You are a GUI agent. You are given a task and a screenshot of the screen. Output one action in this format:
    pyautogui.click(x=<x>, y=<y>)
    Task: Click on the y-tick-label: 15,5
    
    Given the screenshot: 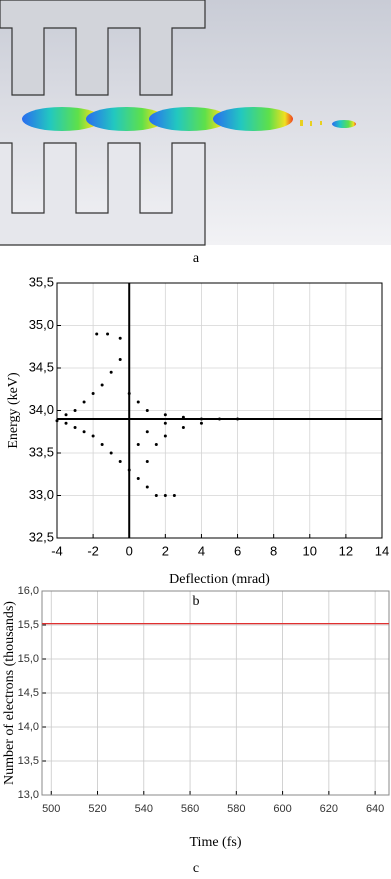 What is the action you would take?
    pyautogui.click(x=28, y=625)
    